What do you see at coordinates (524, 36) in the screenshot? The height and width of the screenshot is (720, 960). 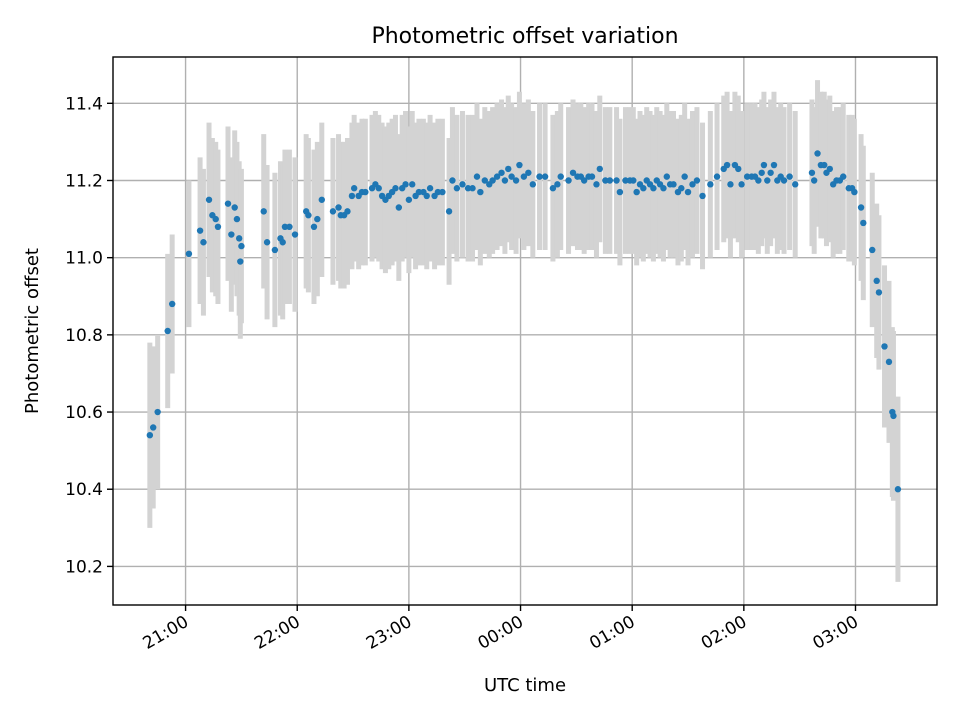 I see `chart-title: Photometric offset variation` at bounding box center [524, 36].